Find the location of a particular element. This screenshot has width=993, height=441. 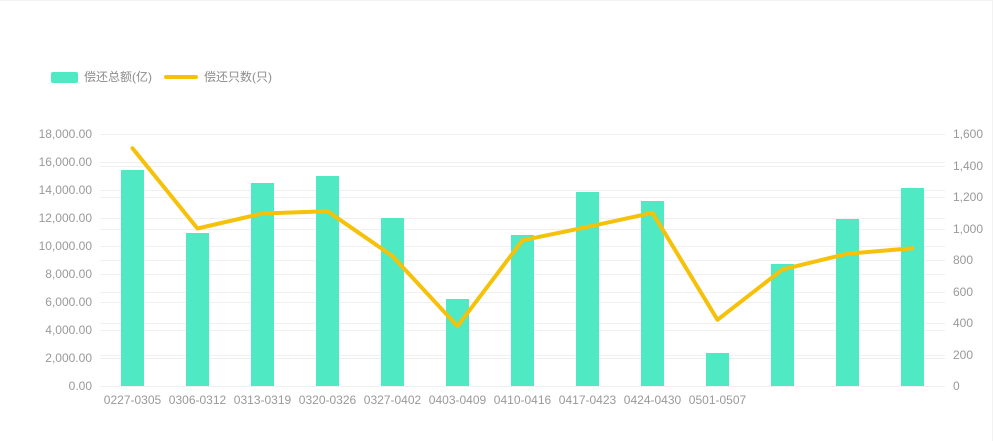

x-axis-label: 0320-0326 is located at coordinates (327, 400).